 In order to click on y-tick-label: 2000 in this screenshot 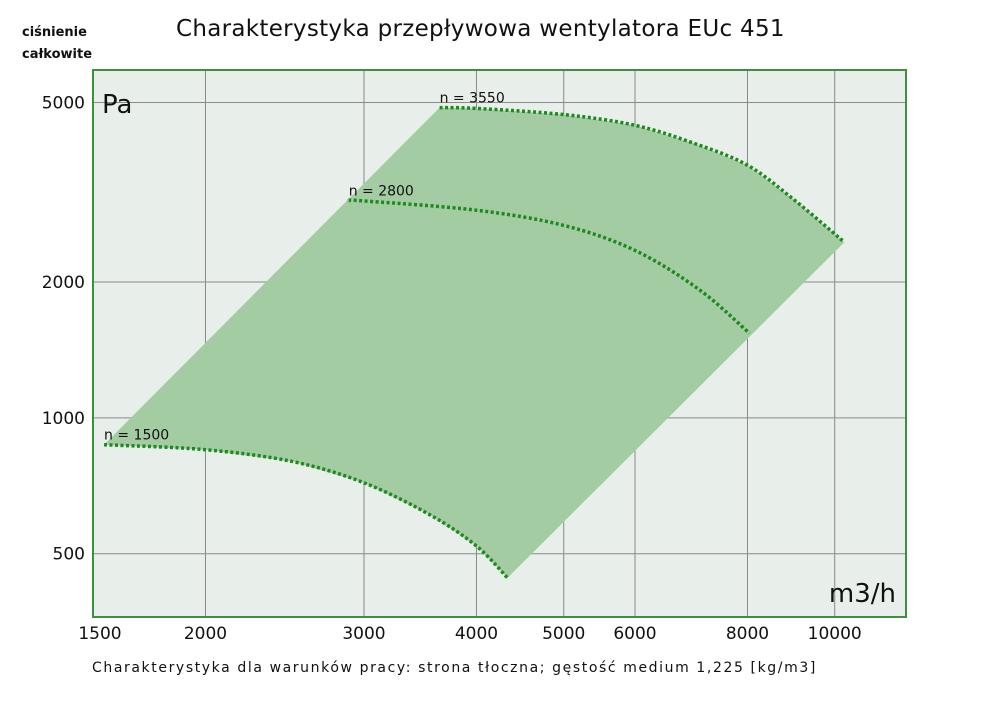, I will do `click(63, 283)`.